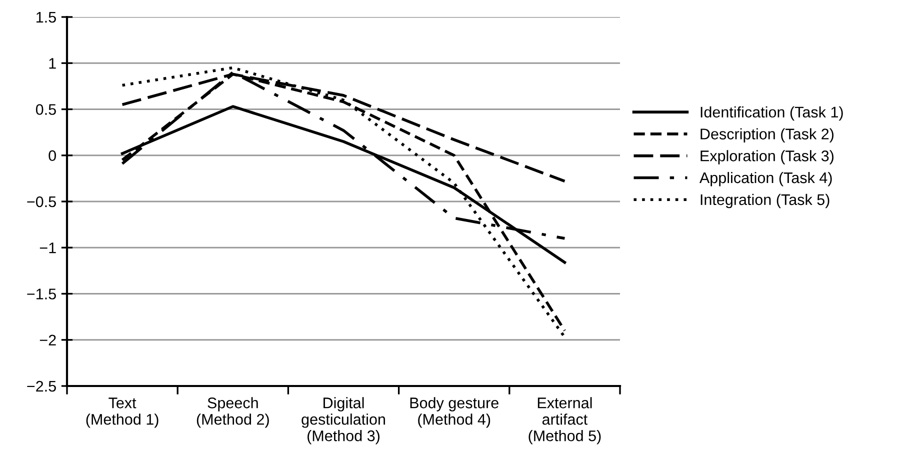  What do you see at coordinates (122, 413) in the screenshot?
I see `x-tick-label: Text (Method 1)` at bounding box center [122, 413].